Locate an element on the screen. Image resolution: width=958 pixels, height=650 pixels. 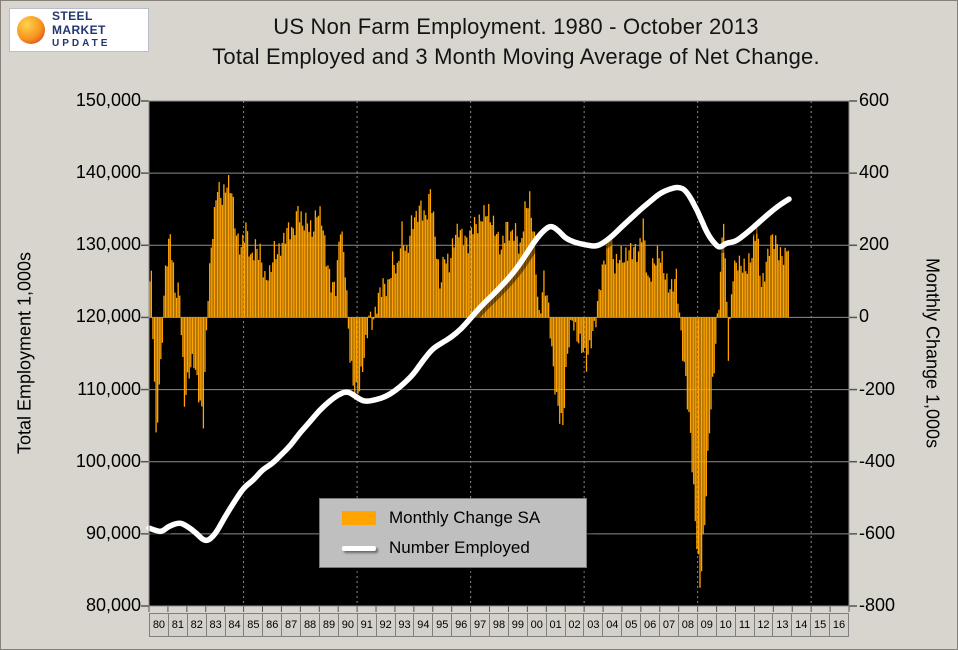
x-axis-year-label: 97 is located at coordinates (480, 625).